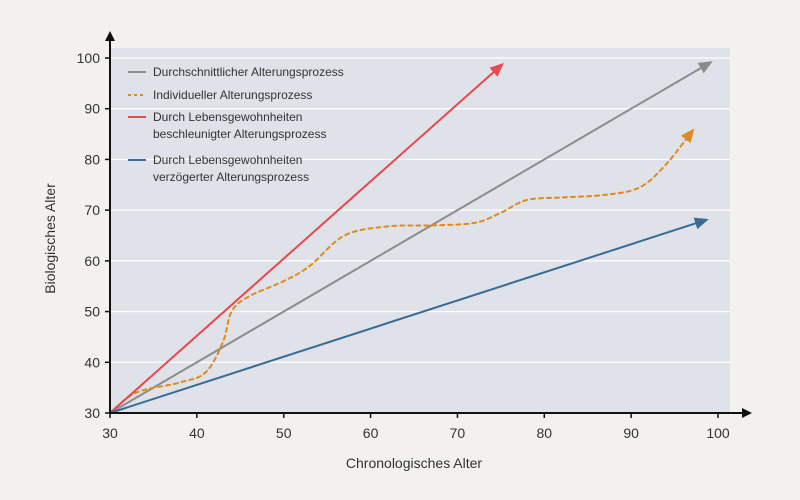 The image size is (800, 500). What do you see at coordinates (718, 433) in the screenshot?
I see `x-tick-label: 100` at bounding box center [718, 433].